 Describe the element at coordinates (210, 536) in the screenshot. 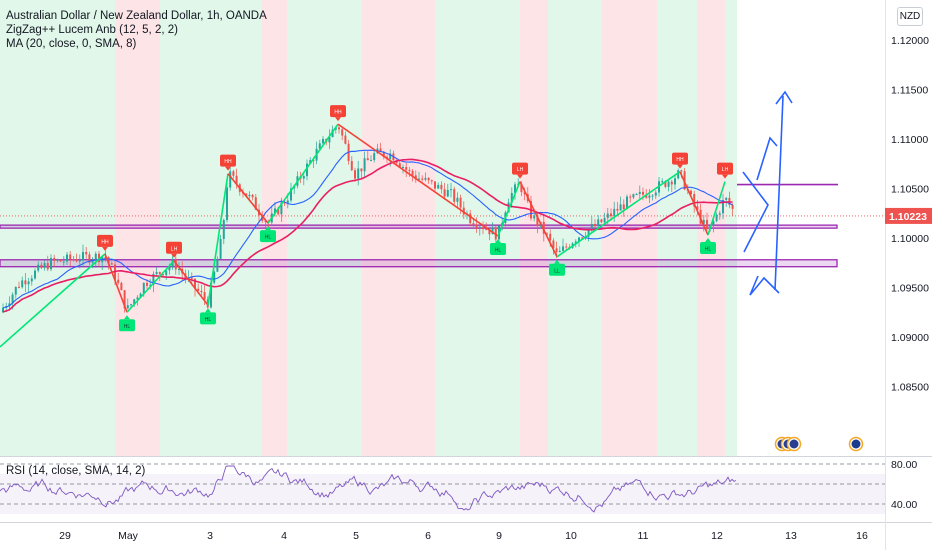

I see `time-tick-label: 3` at that location.